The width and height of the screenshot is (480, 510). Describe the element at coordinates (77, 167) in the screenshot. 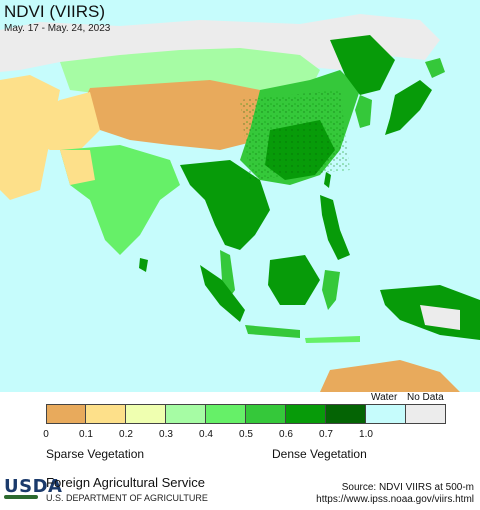

I see `india-northwest` at that location.